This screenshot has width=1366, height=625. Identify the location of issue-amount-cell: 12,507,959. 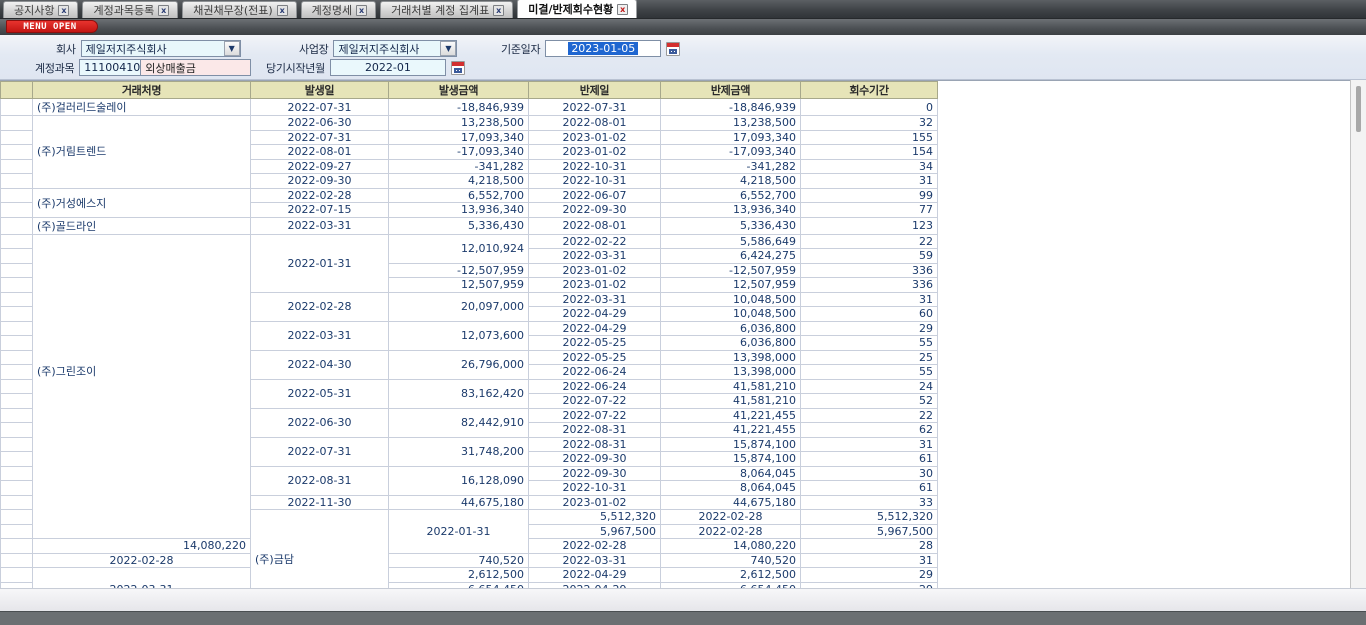
(458, 285).